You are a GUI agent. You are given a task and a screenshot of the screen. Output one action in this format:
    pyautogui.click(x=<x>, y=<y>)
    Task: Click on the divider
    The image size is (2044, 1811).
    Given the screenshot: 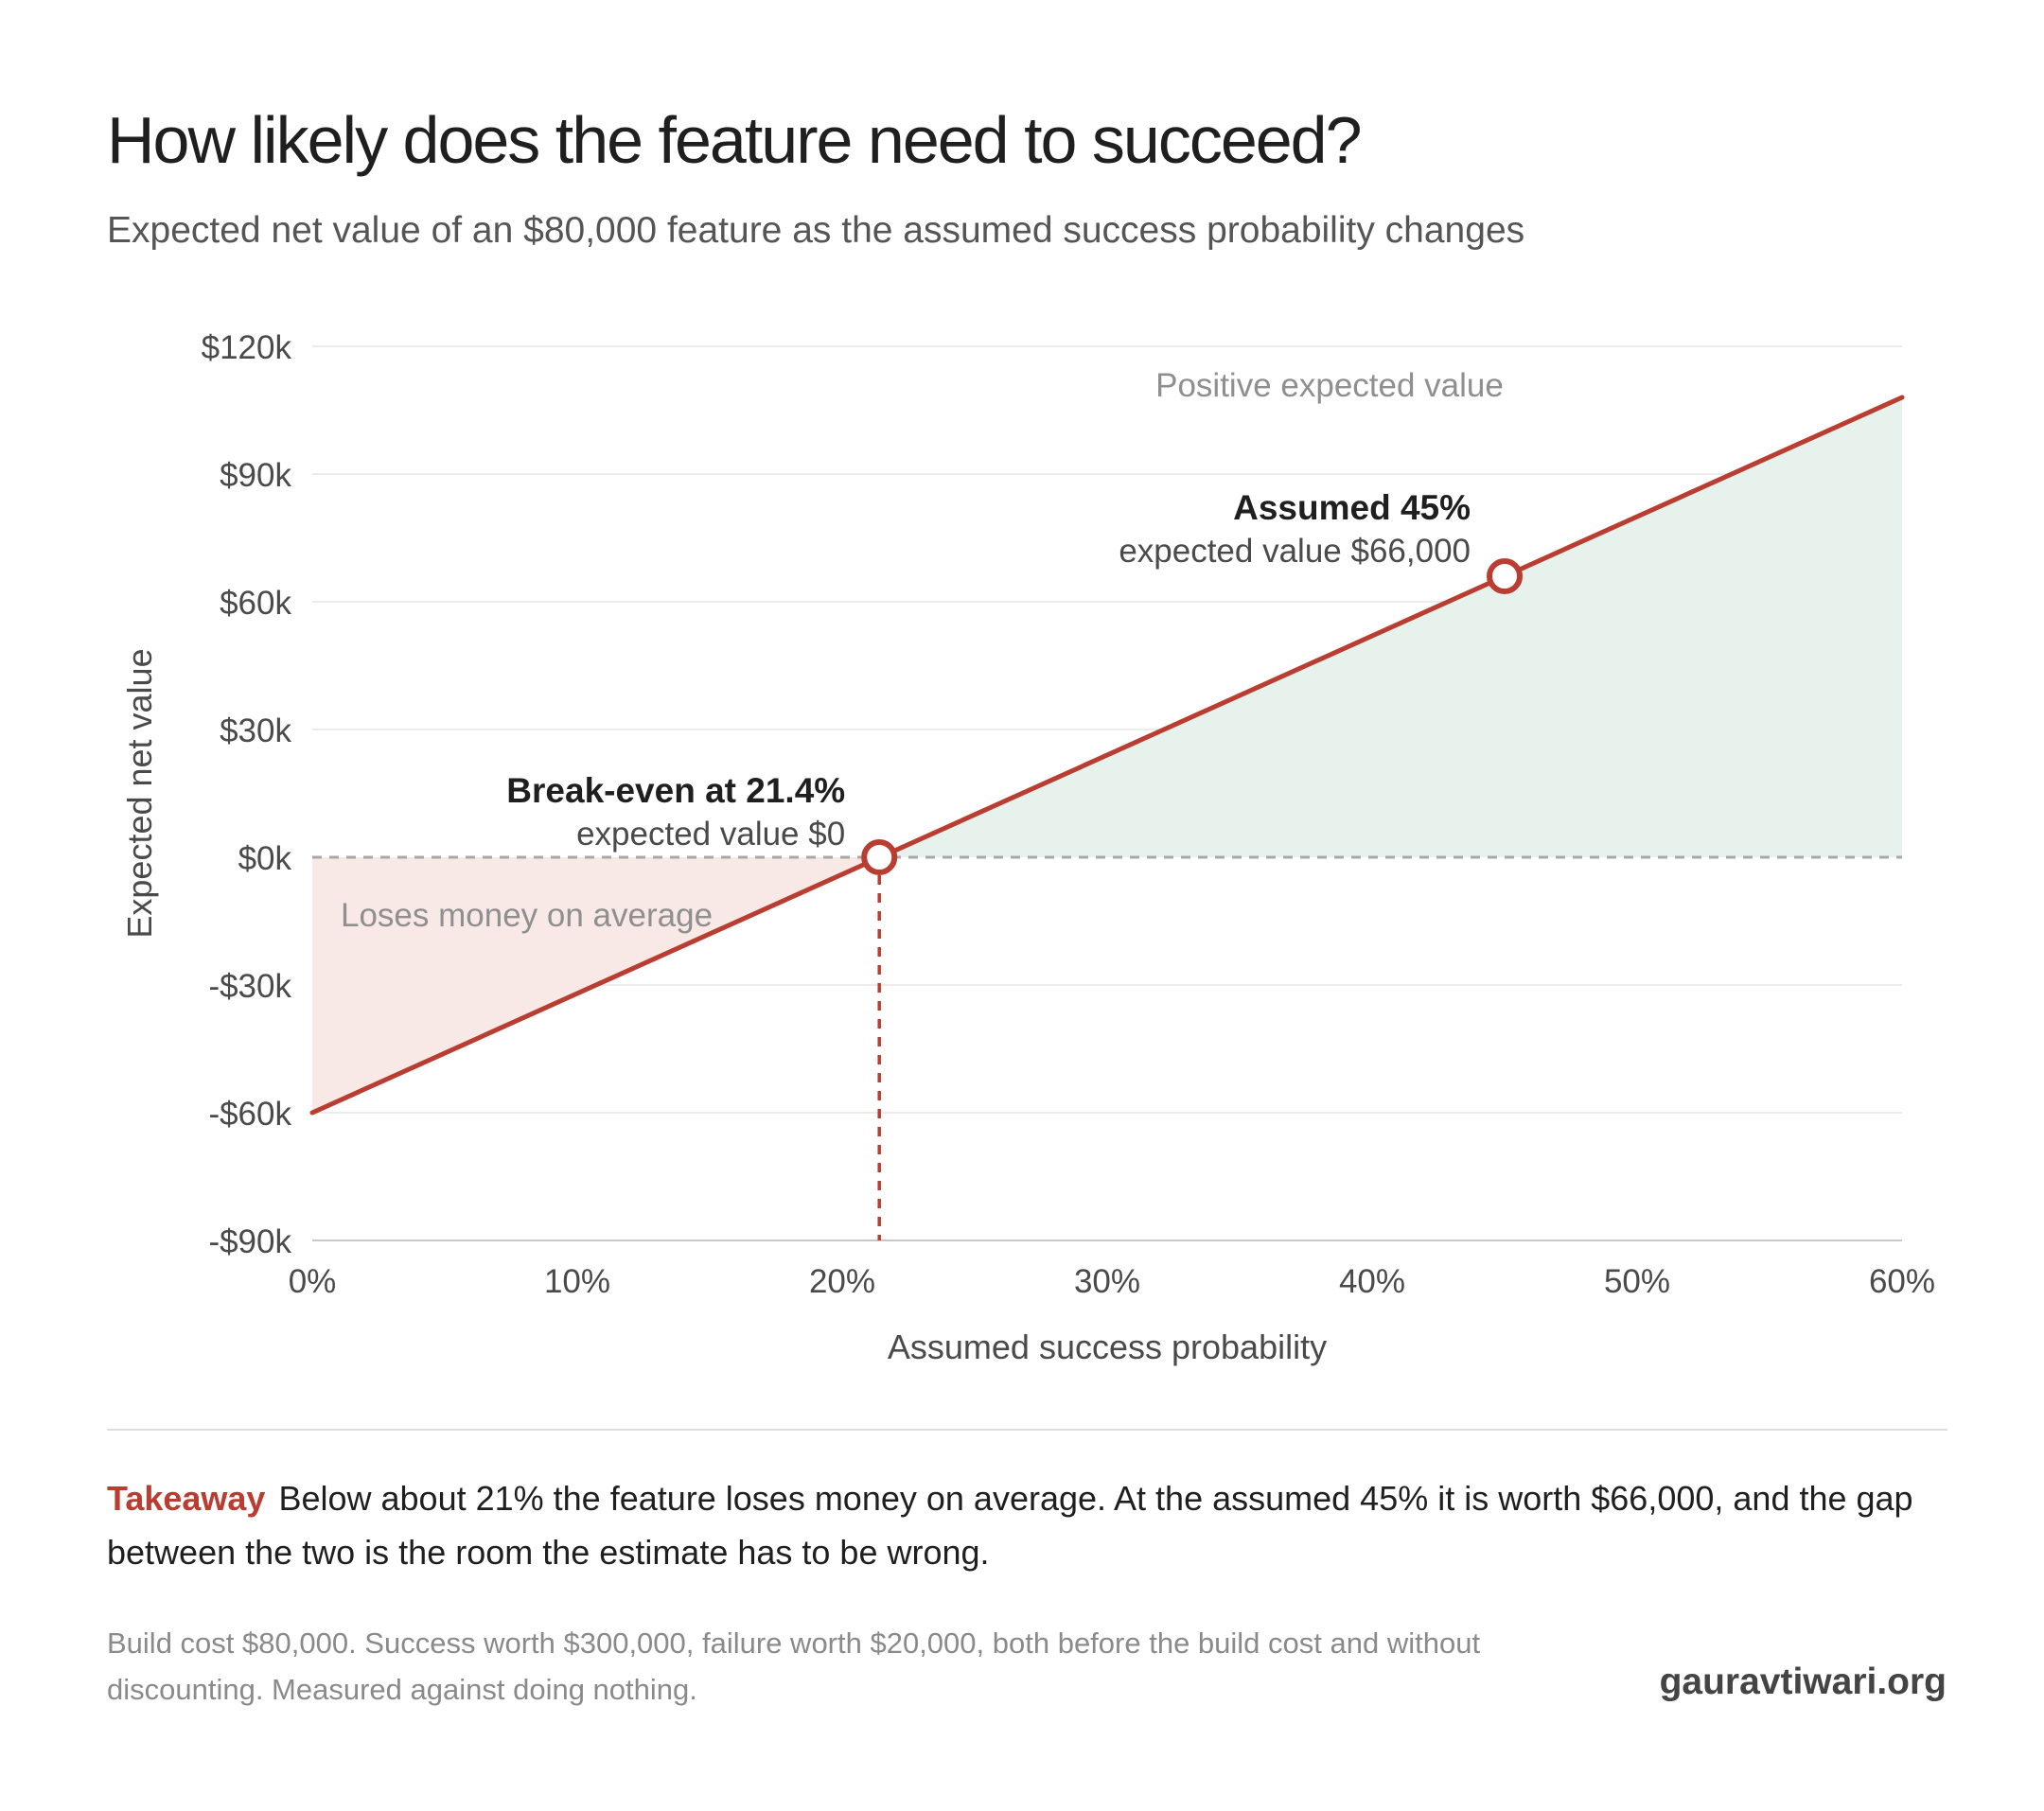 What is the action you would take?
    pyautogui.click(x=1027, y=1430)
    